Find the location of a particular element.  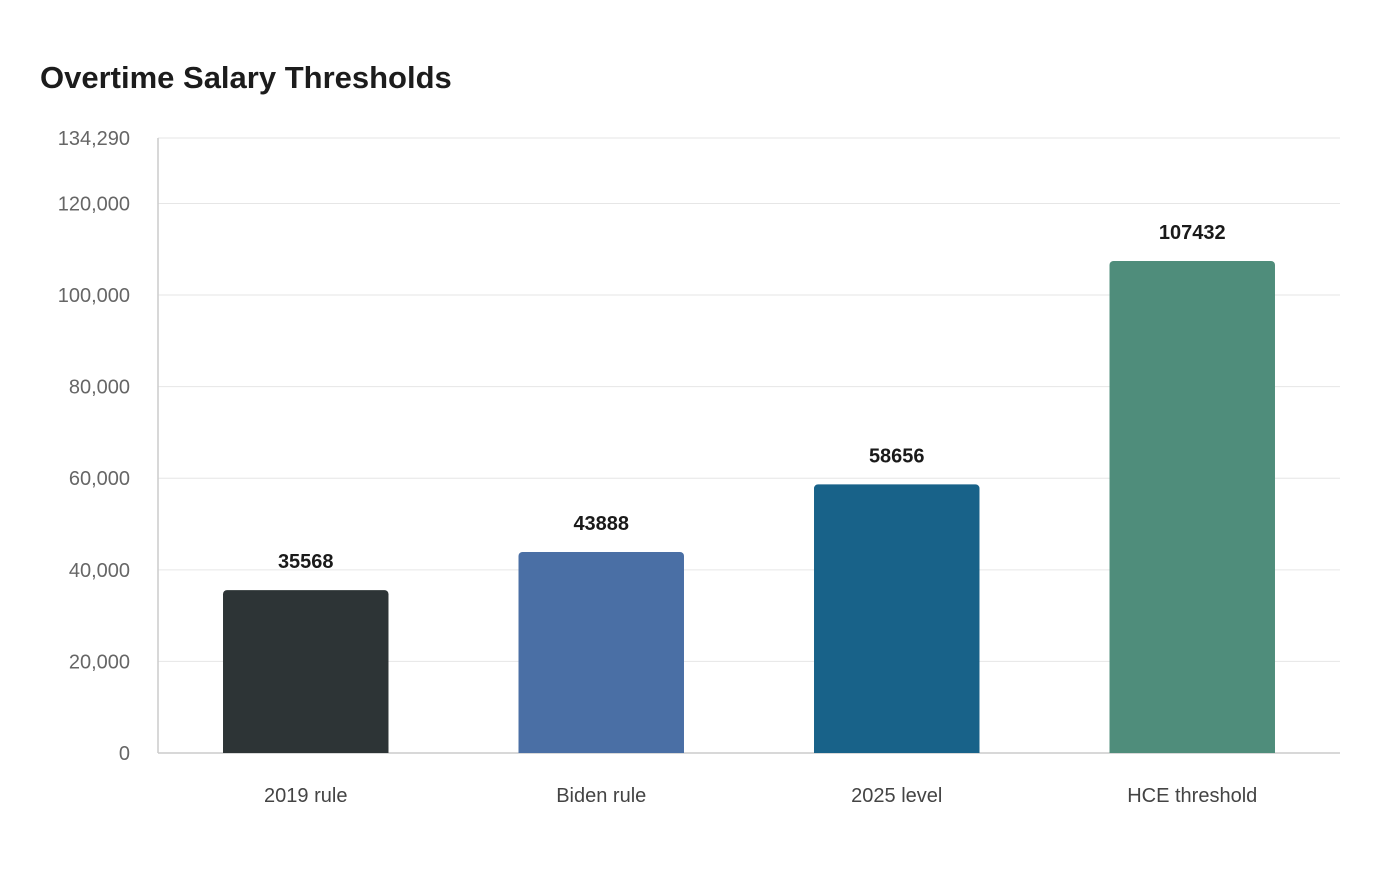

y-tick-label: 60,000 is located at coordinates (99, 479).